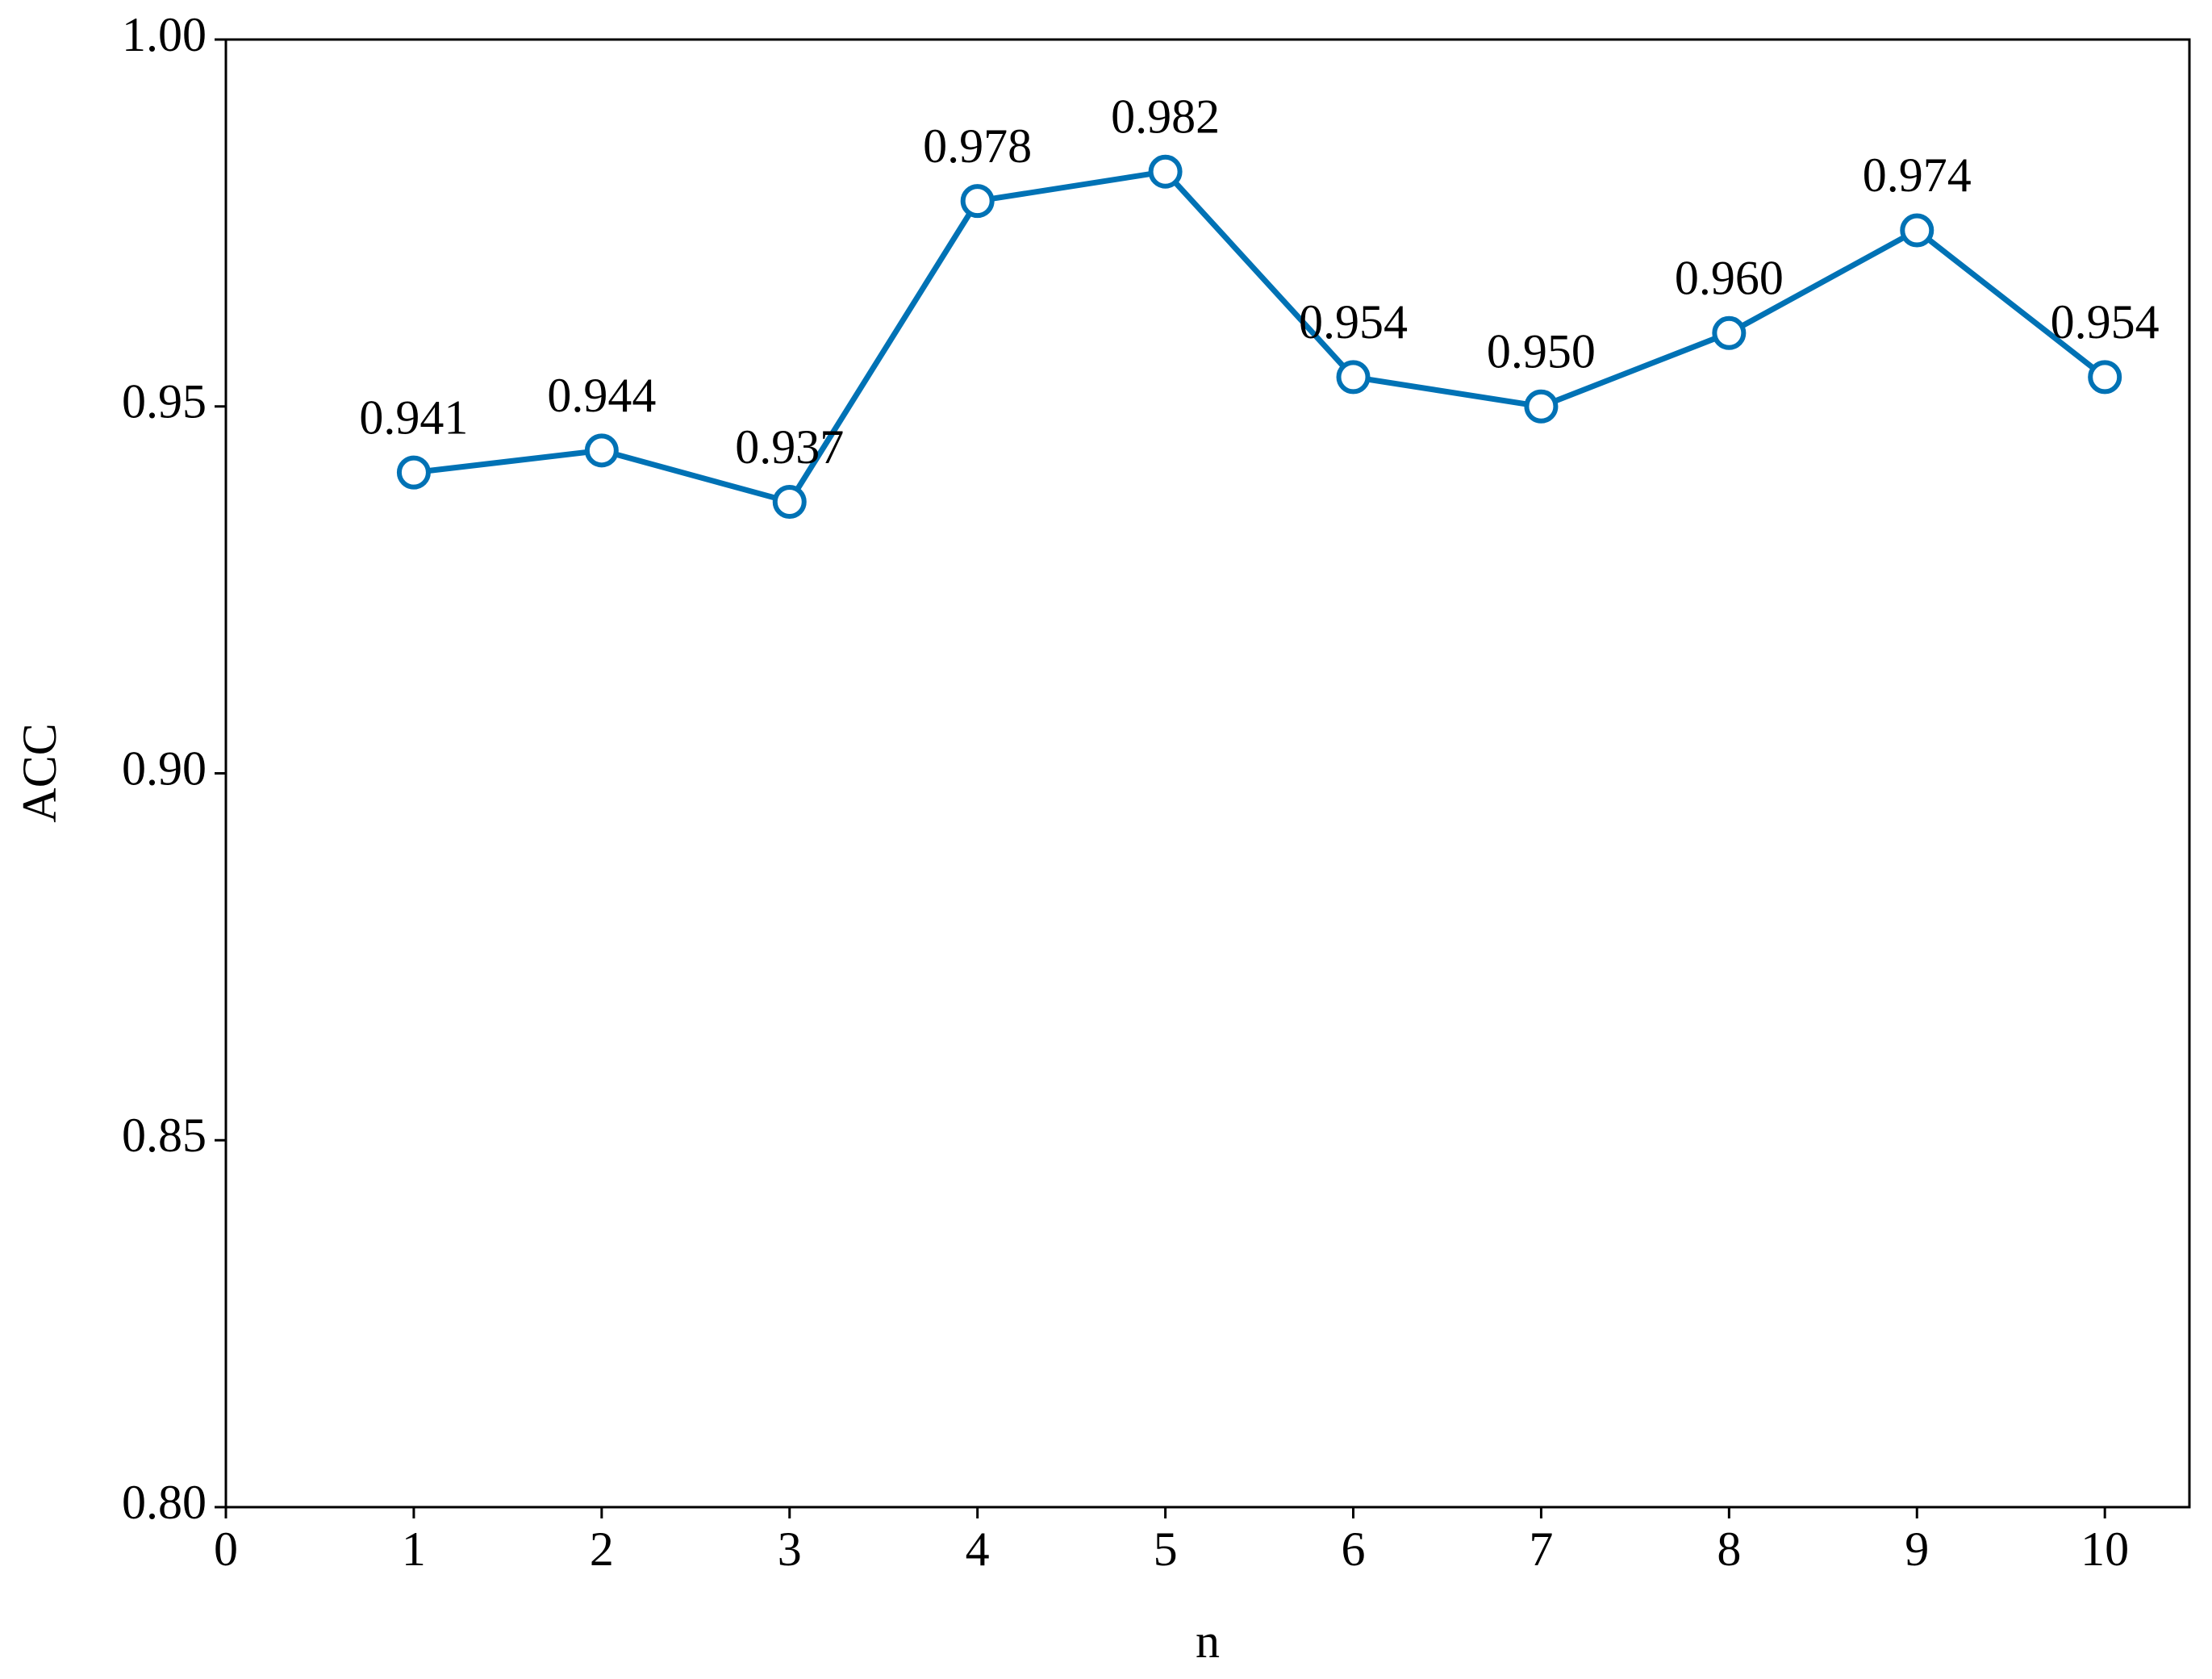 The height and width of the screenshot is (1679, 2212). Describe the element at coordinates (1917, 175) in the screenshot. I see `data-label: 0.974` at that location.